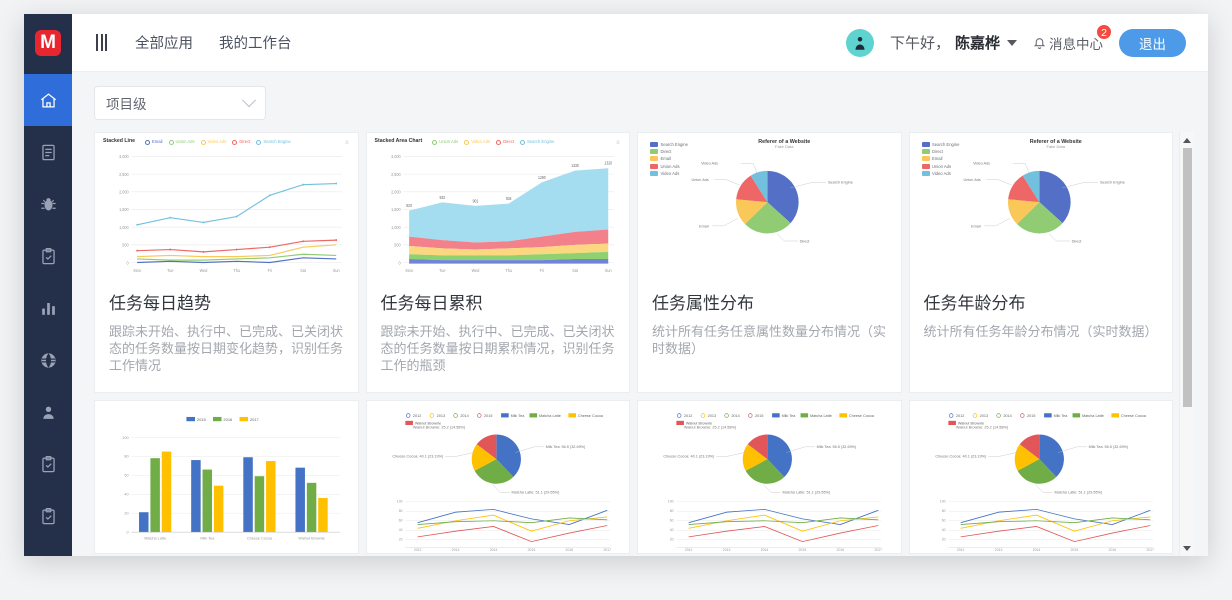  What do you see at coordinates (1078, 493) in the screenshot?
I see `svg-text: Matcha Latte: 51.1 (29.55%)` at bounding box center [1078, 493].